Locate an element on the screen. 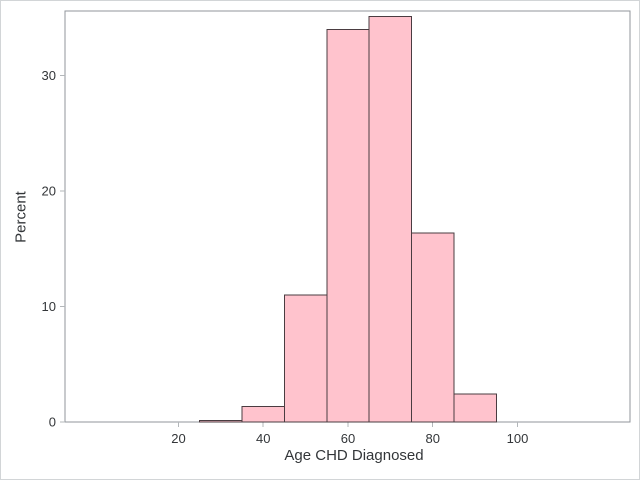  y-tick-label: 20 is located at coordinates (49, 190).